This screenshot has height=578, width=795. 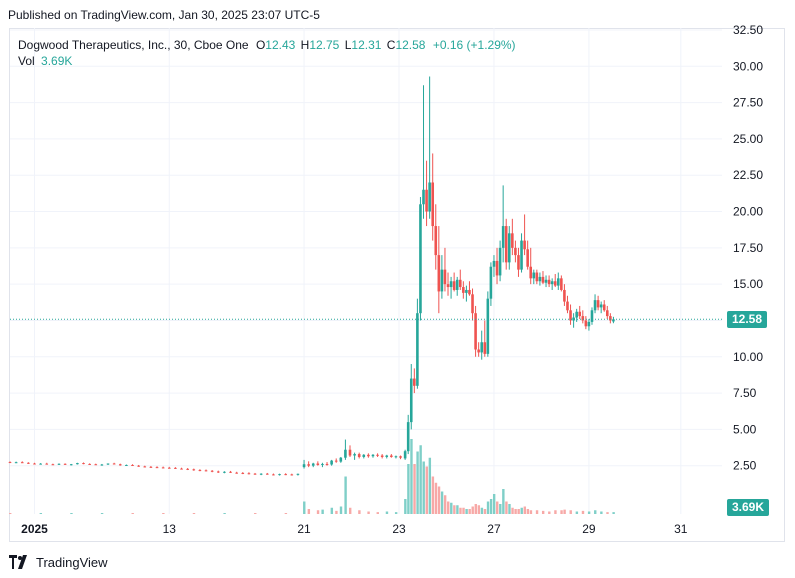 I want to click on legend-row-volume: Vol 3.69K, so click(x=267, y=61).